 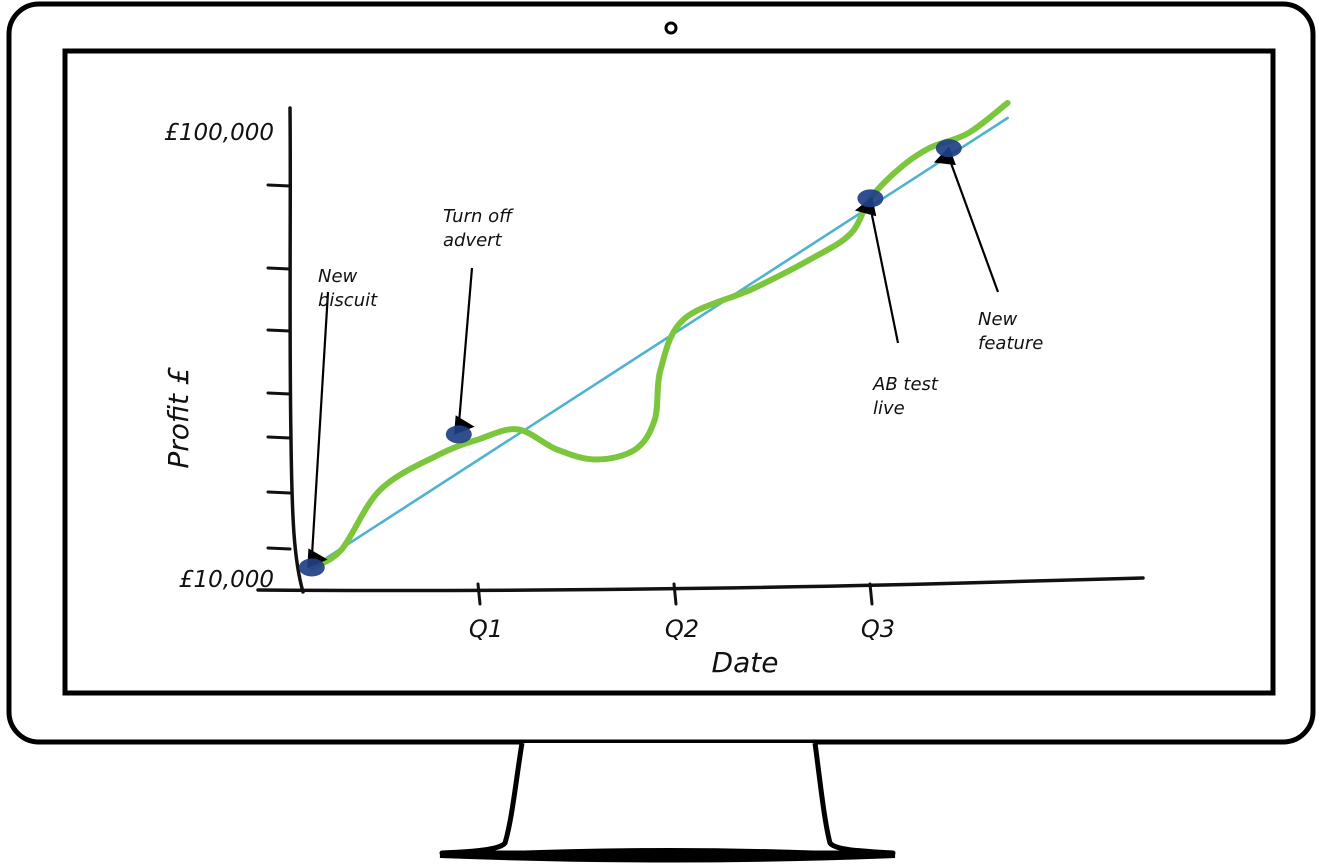 What do you see at coordinates (905, 396) in the screenshot?
I see `event-label: AB test live` at bounding box center [905, 396].